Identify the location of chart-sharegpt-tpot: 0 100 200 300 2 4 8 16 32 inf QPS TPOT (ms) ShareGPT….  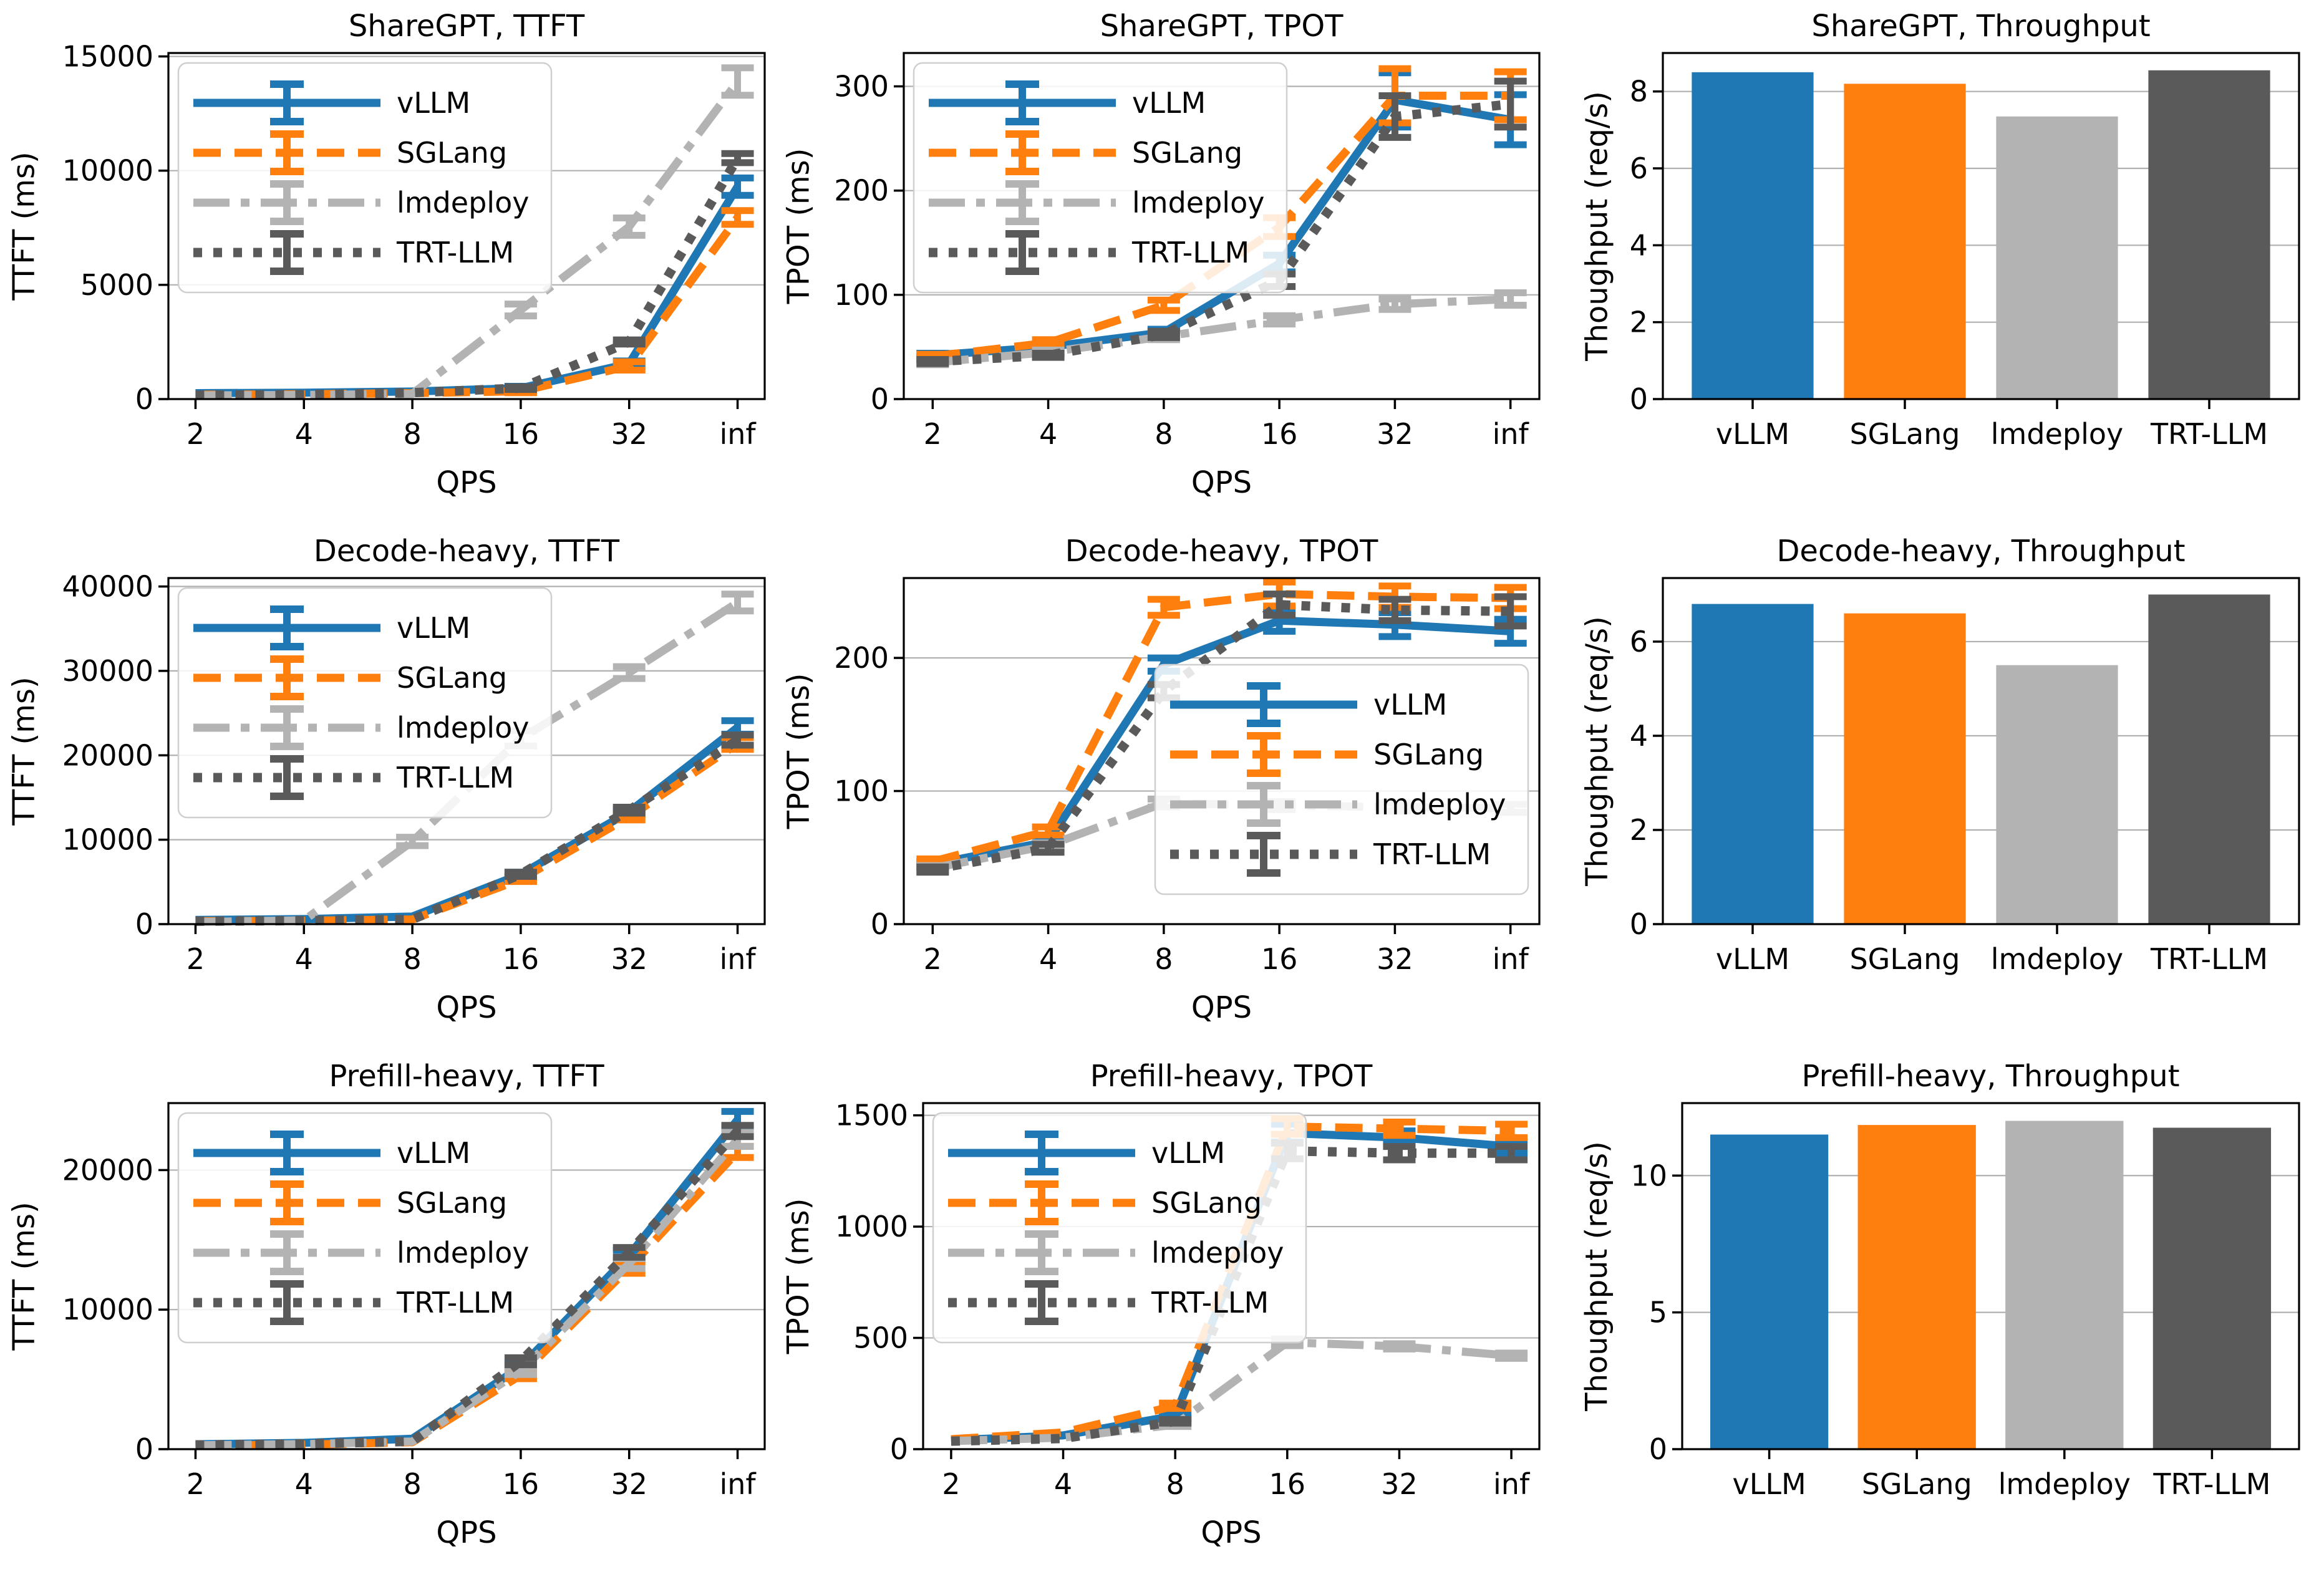
(1161, 254).